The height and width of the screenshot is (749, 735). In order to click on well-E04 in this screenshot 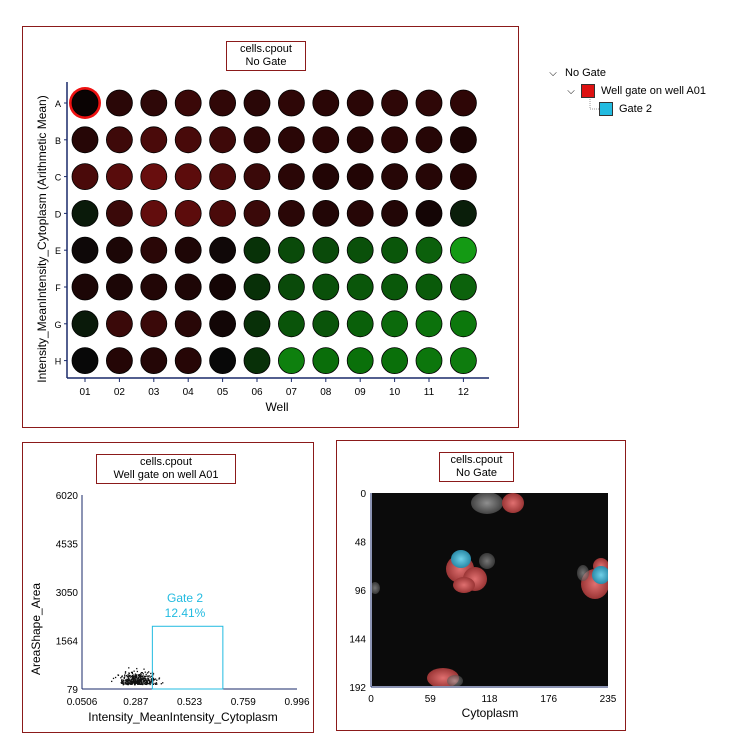, I will do `click(188, 250)`.